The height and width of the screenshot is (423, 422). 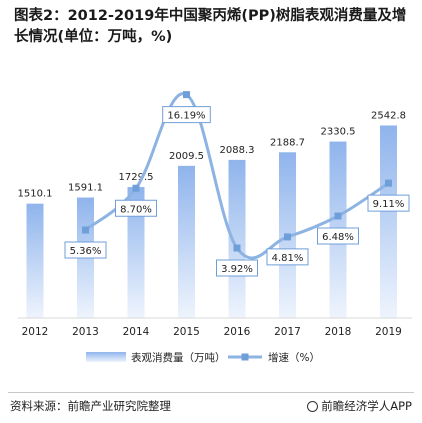 I want to click on legend-bar-swatch, so click(x=106, y=357).